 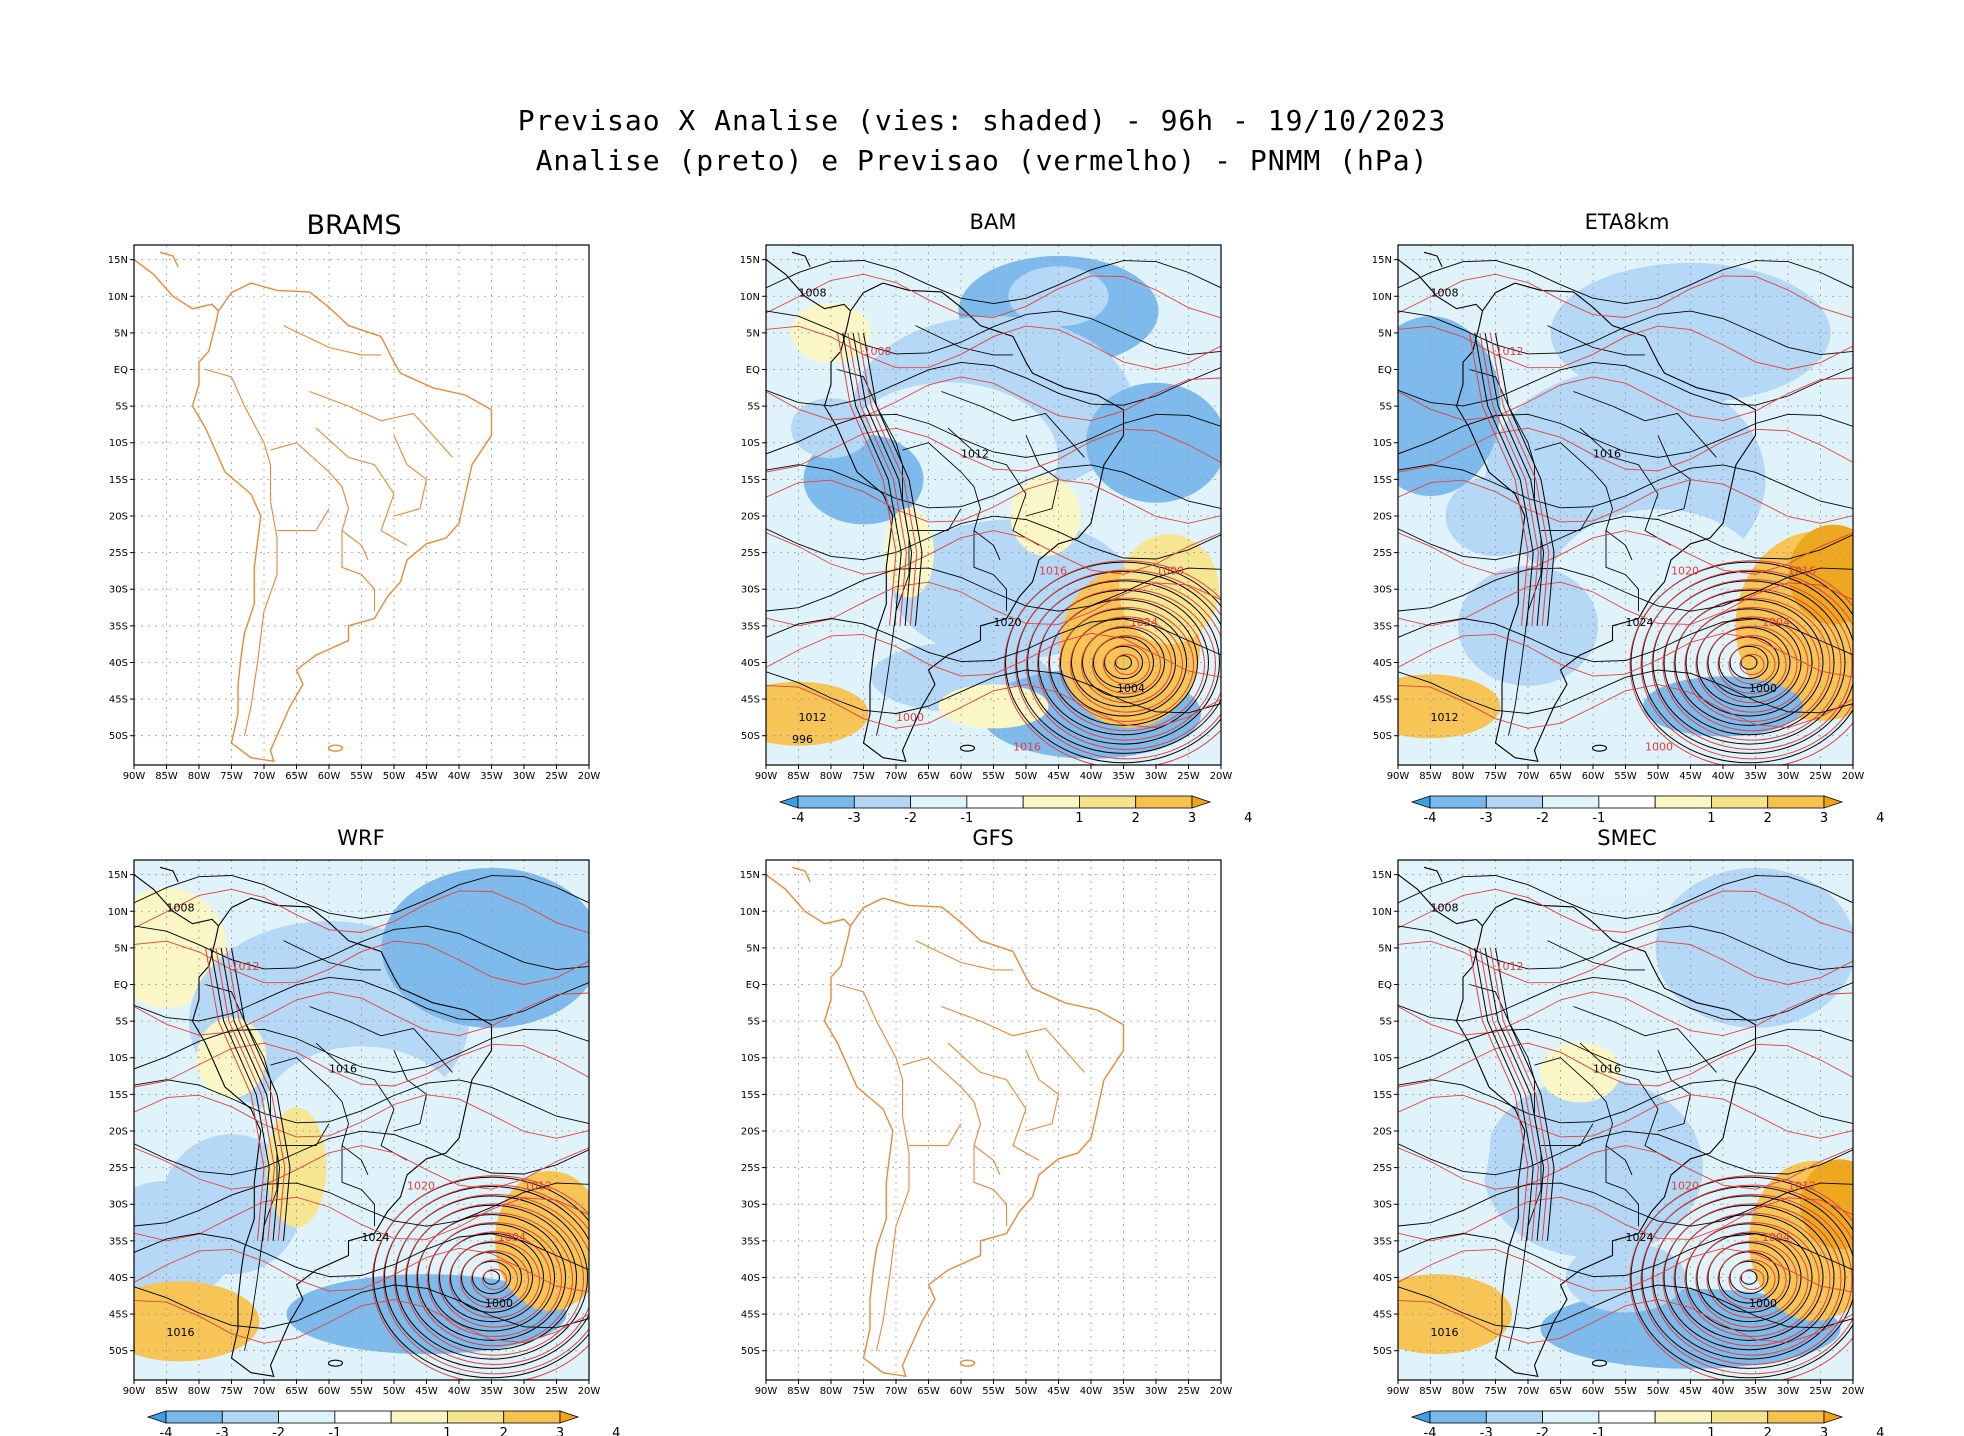 I want to click on colorbar-label: -2, so click(x=1542, y=818).